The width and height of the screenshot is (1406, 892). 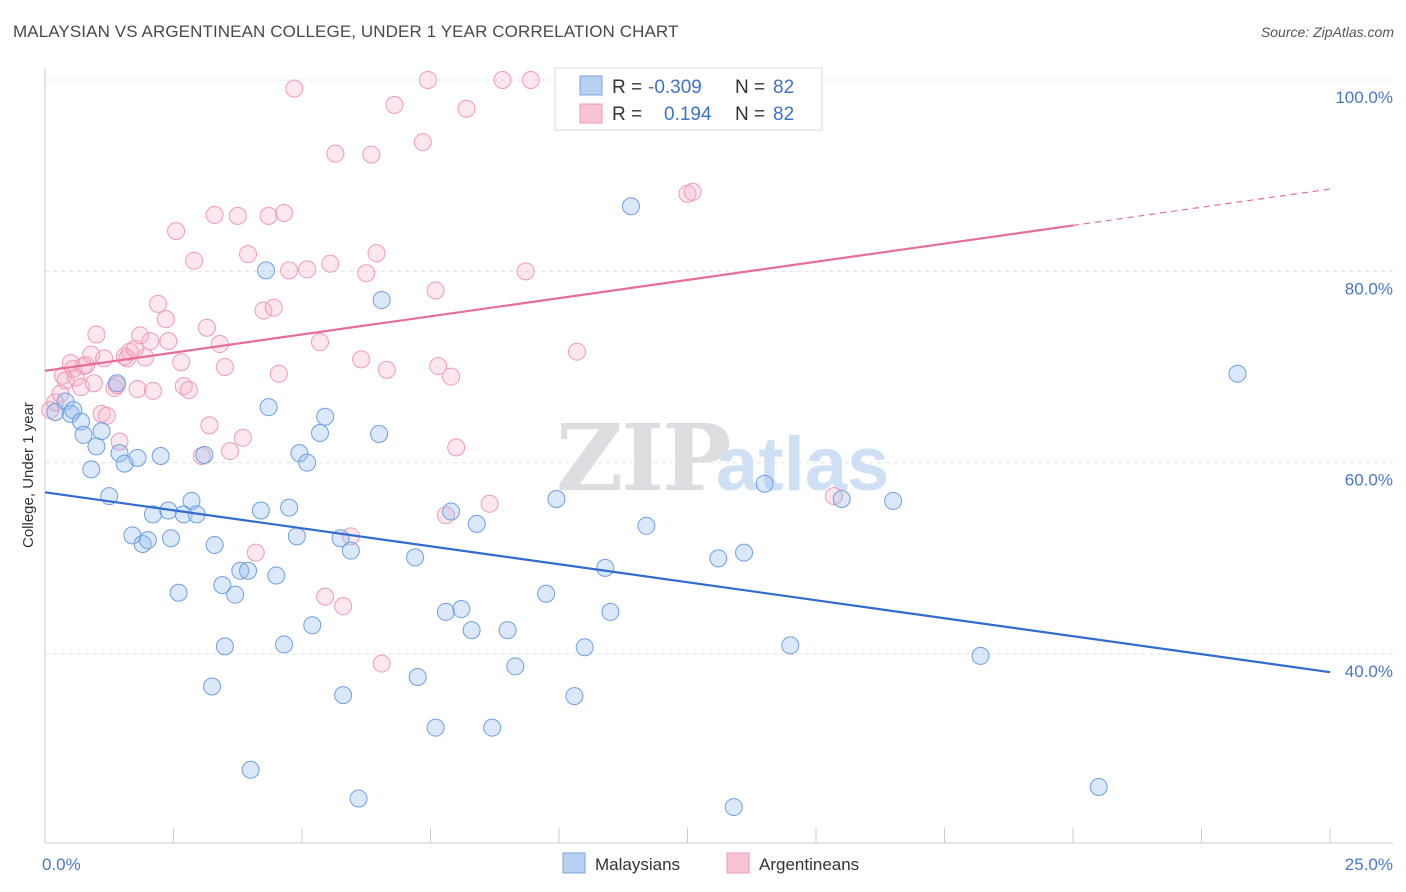 I want to click on legend-r-value-1: -0.309, so click(x=675, y=87).